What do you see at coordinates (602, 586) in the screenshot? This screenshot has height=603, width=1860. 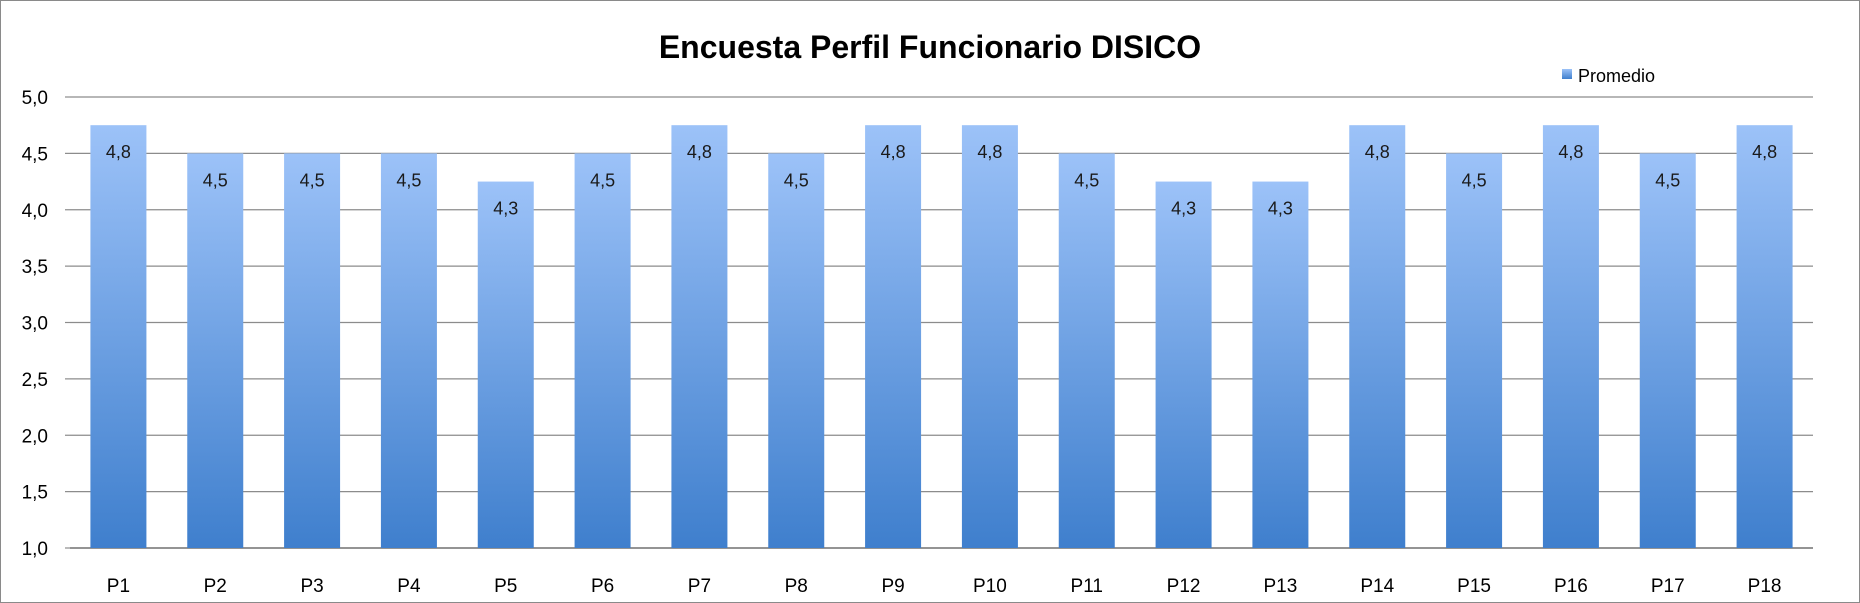 I see `x-tick-label-p6: P6` at bounding box center [602, 586].